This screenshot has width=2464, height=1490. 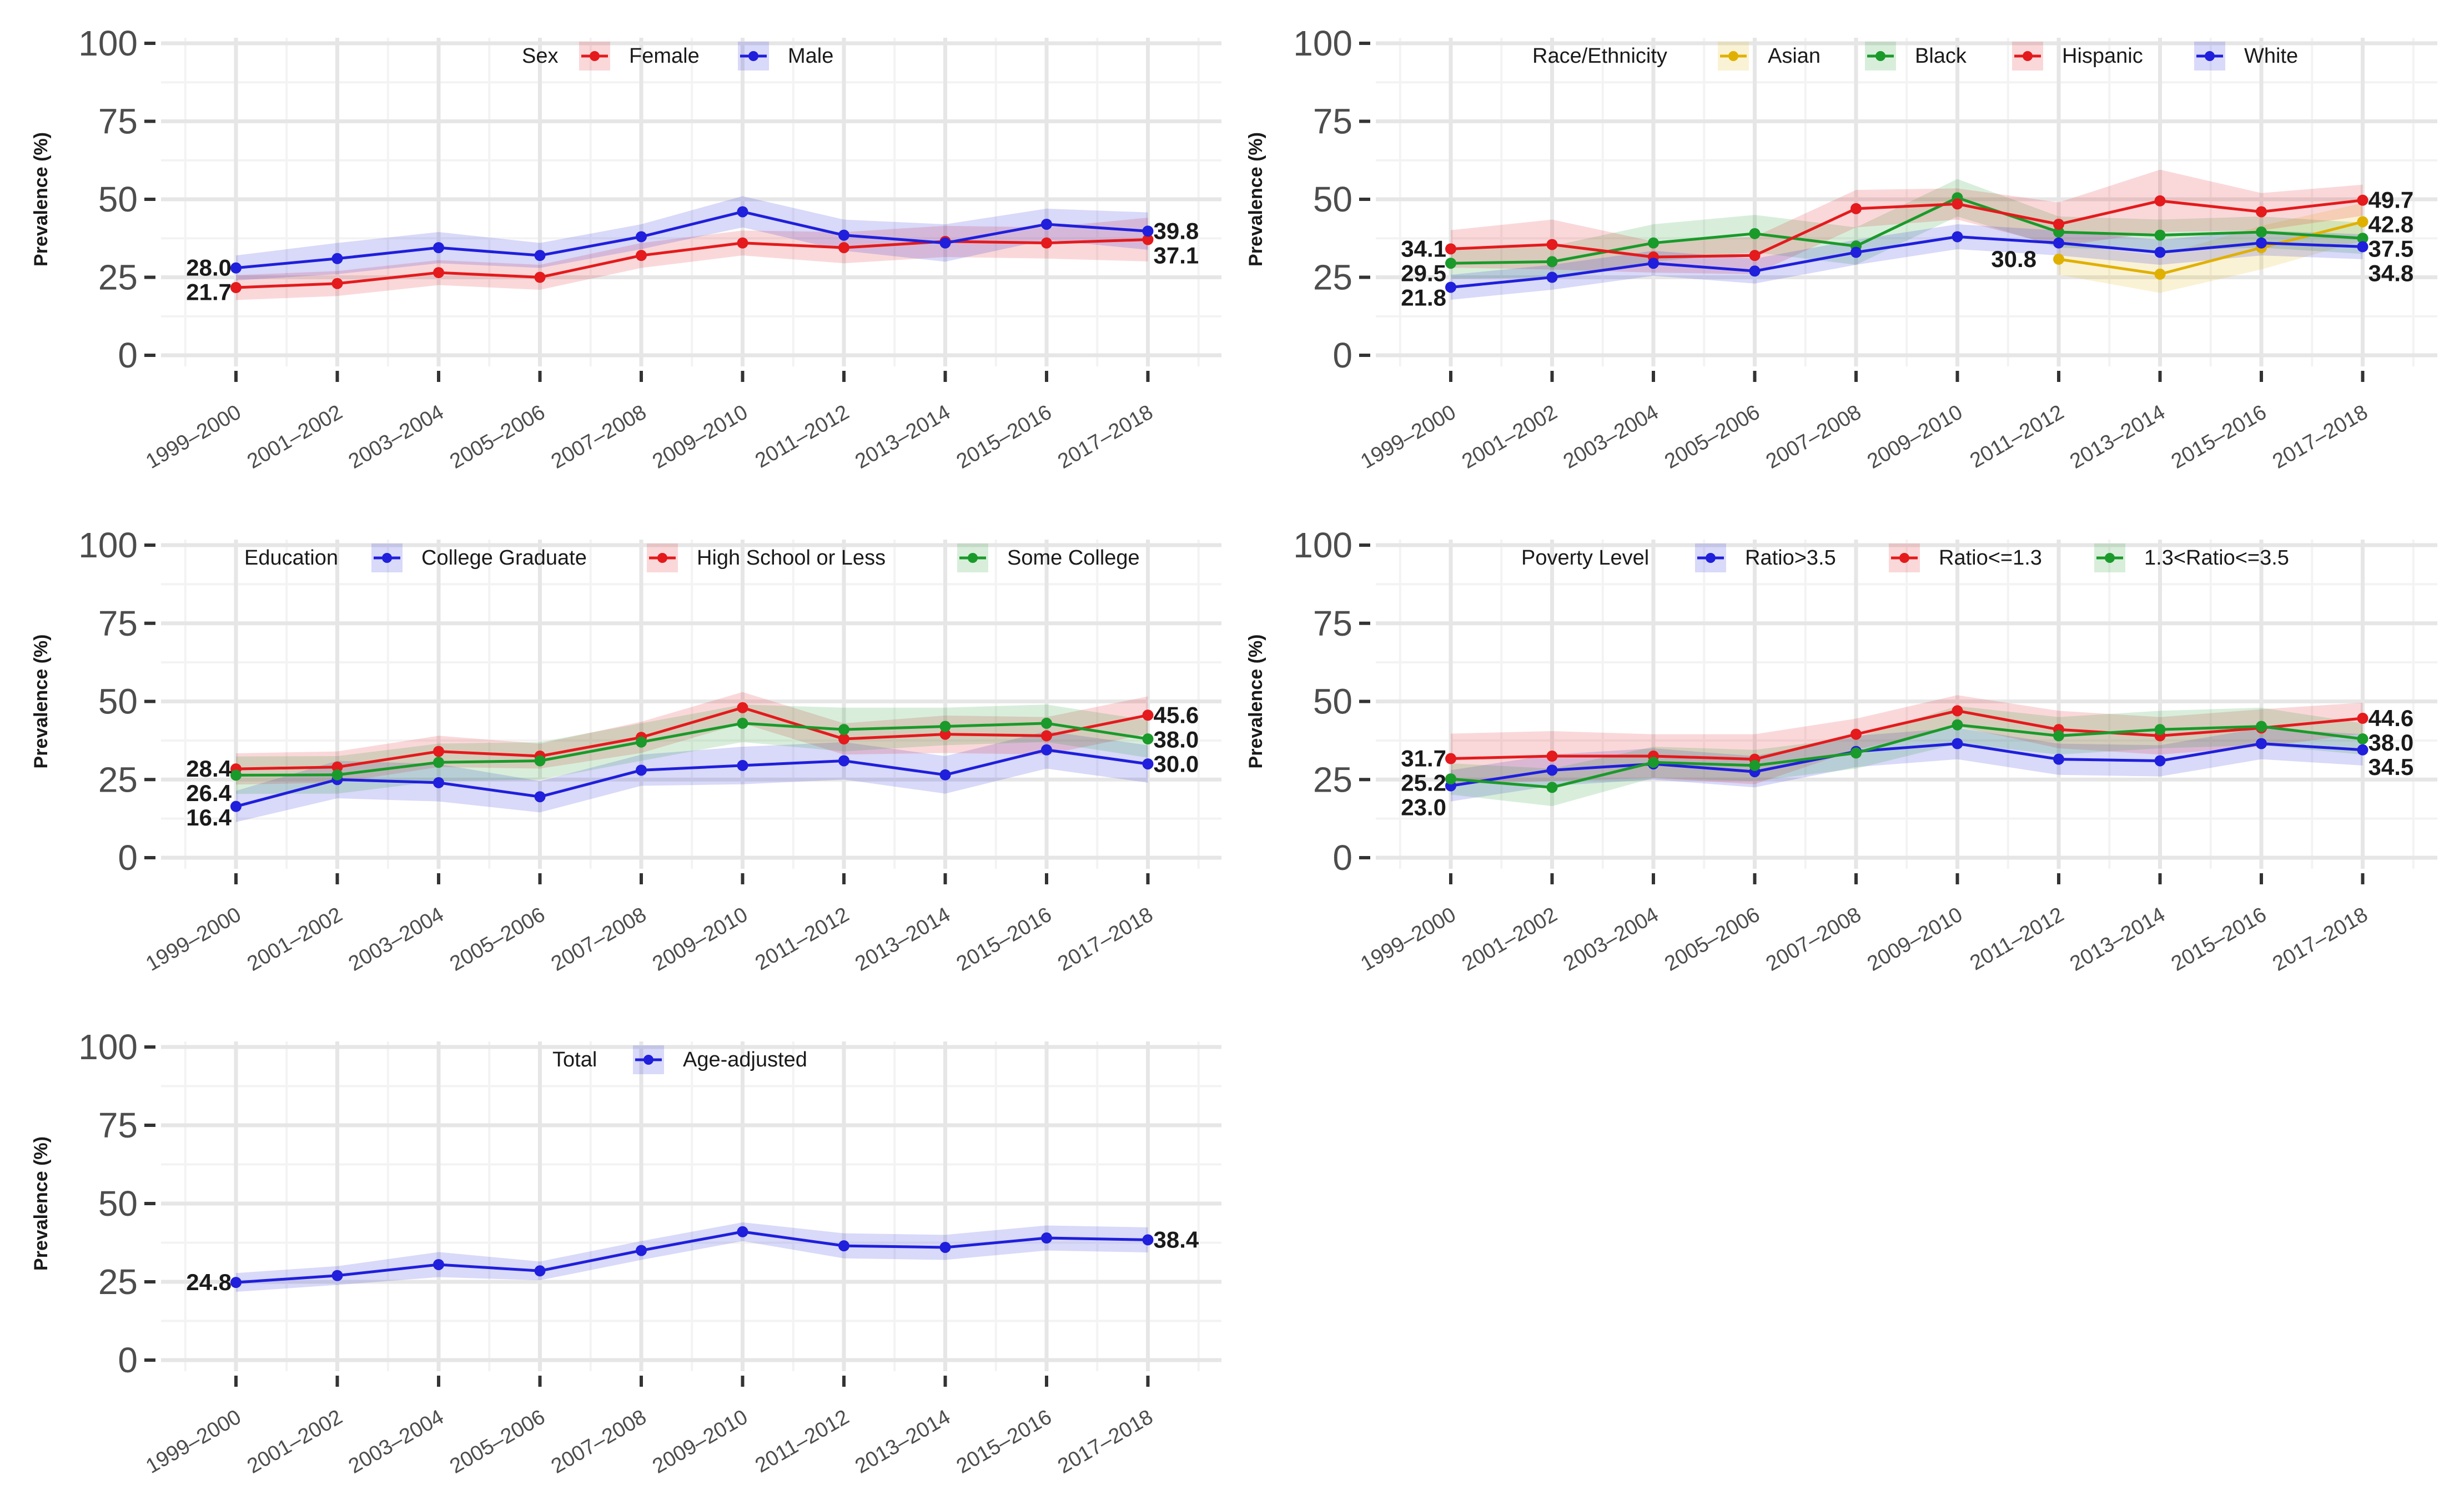 I want to click on data-label: 30.0, so click(x=1176, y=764).